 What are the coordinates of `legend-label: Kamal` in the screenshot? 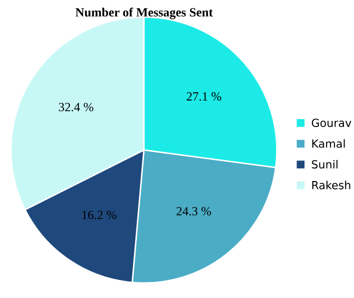 It's located at (328, 143).